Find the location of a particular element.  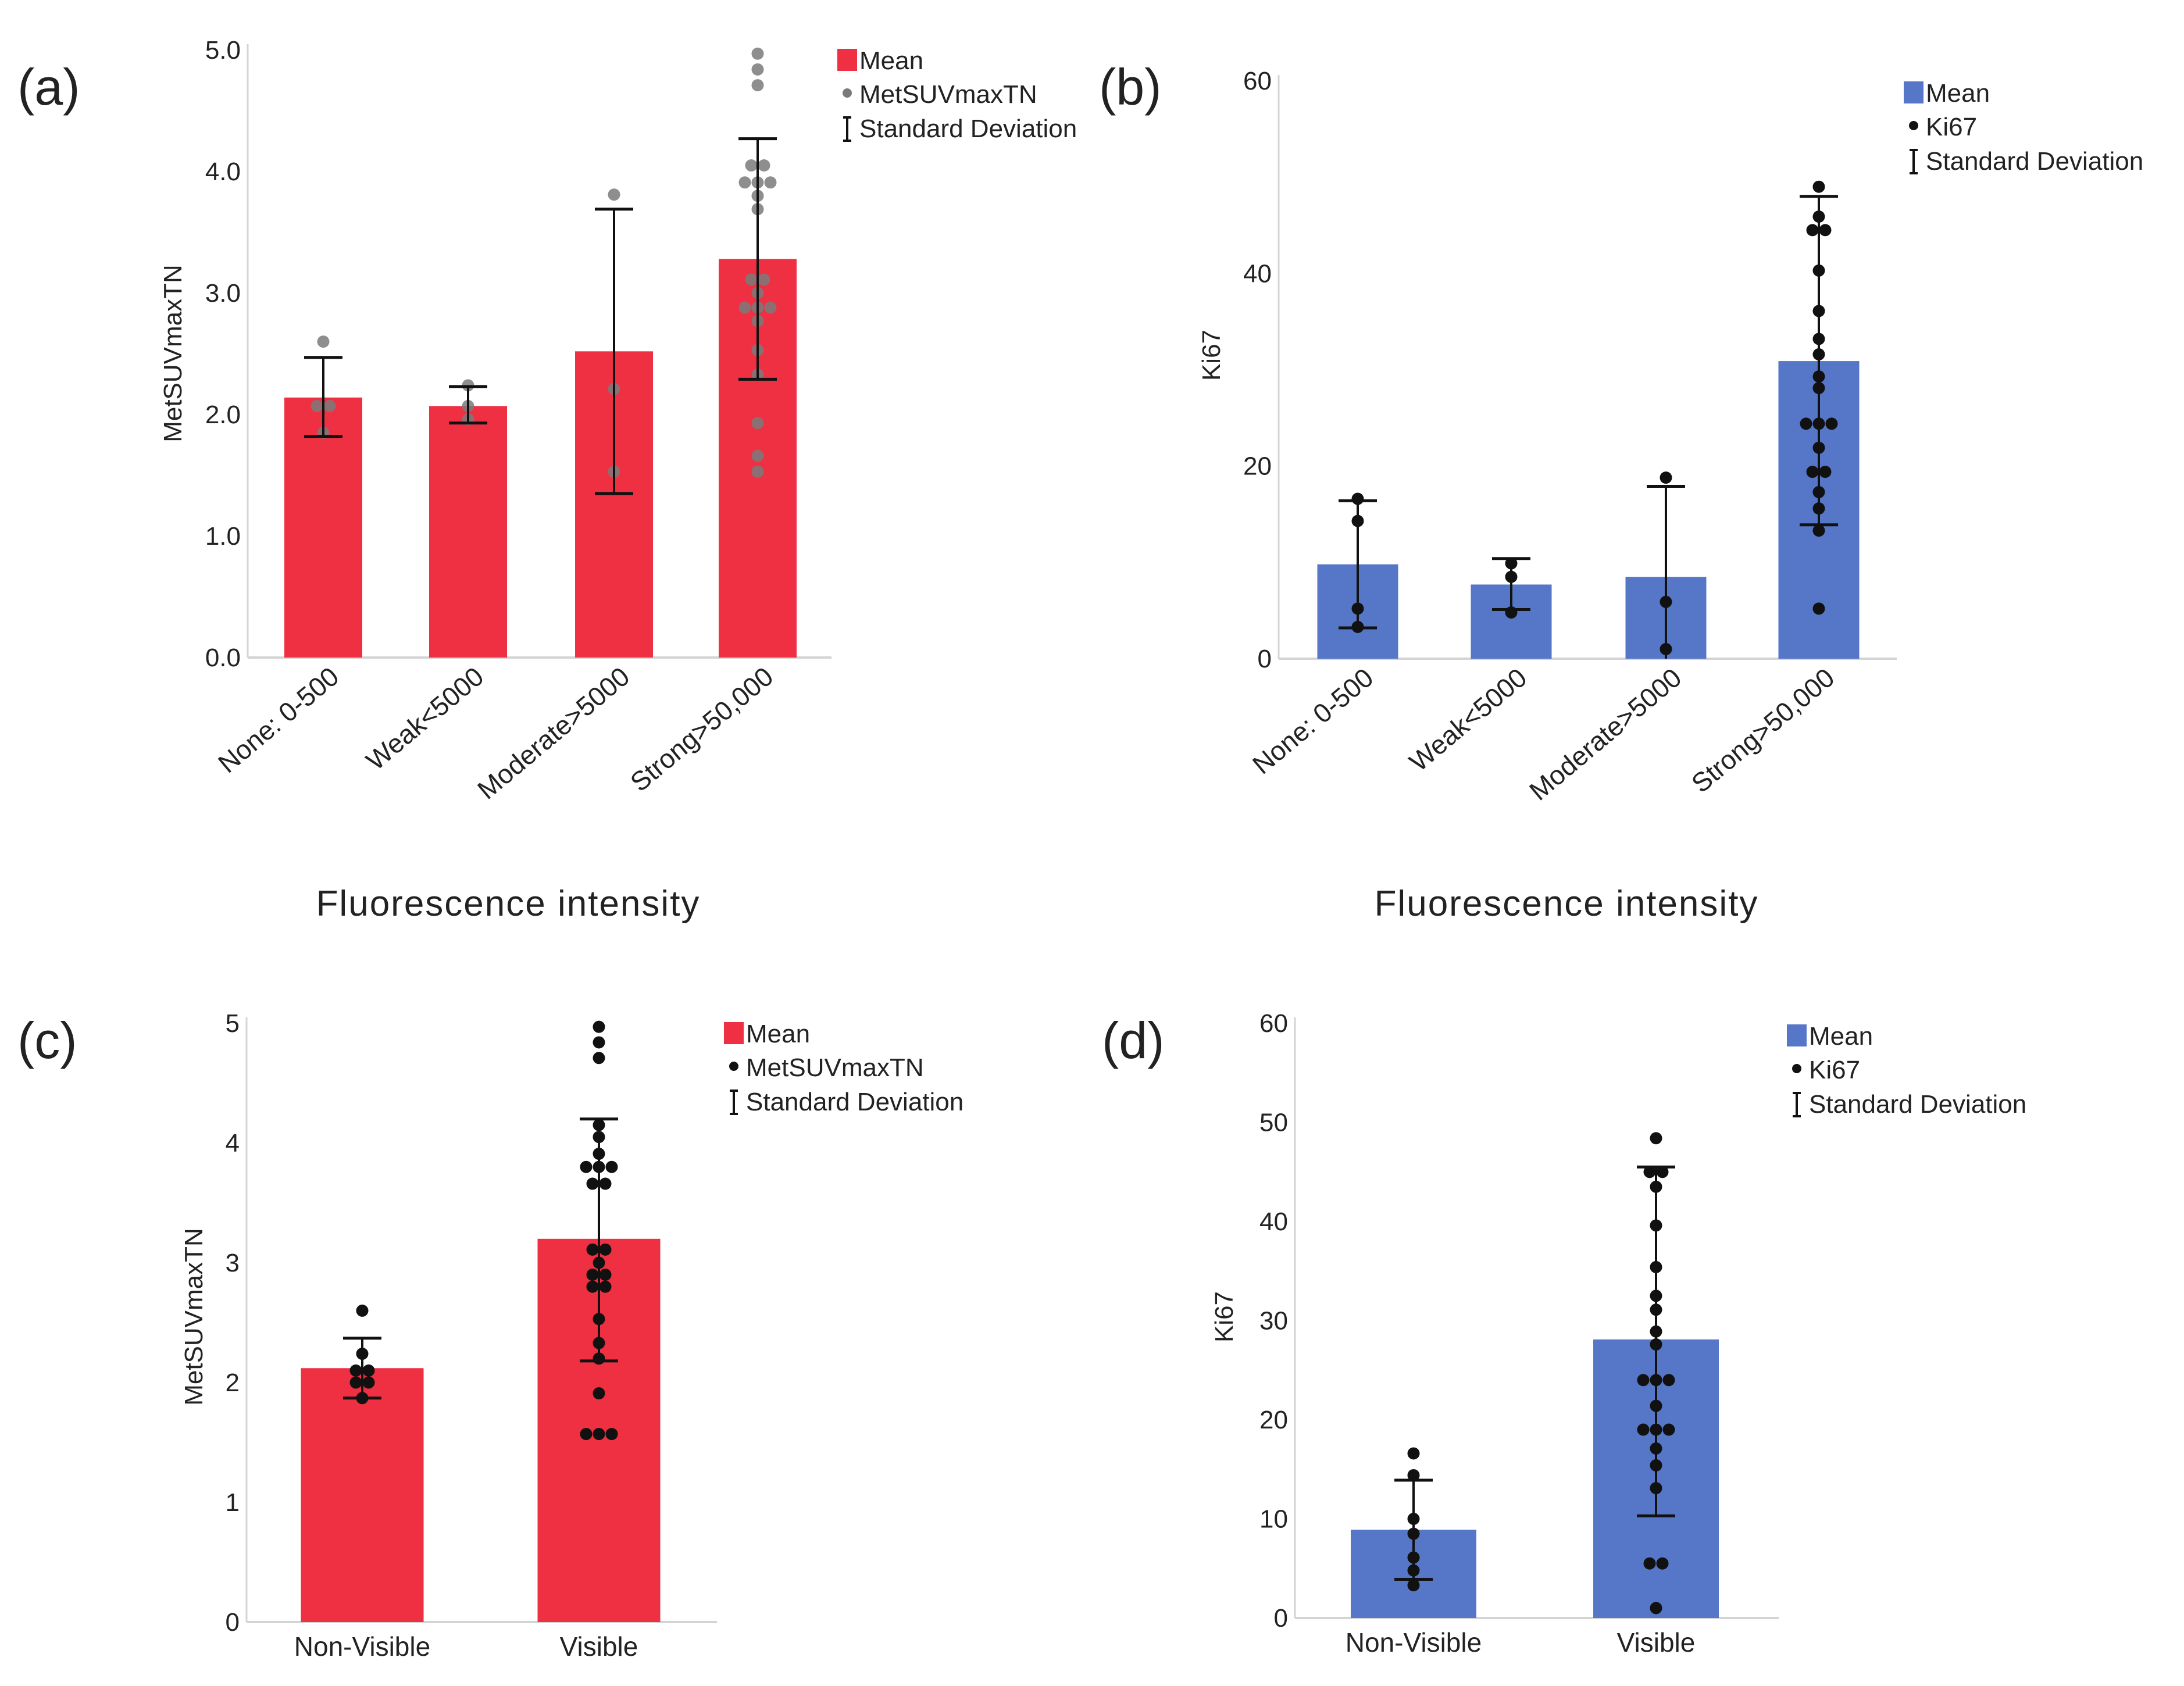

x-tick-label: None: 0-500 is located at coordinates (1313, 721).